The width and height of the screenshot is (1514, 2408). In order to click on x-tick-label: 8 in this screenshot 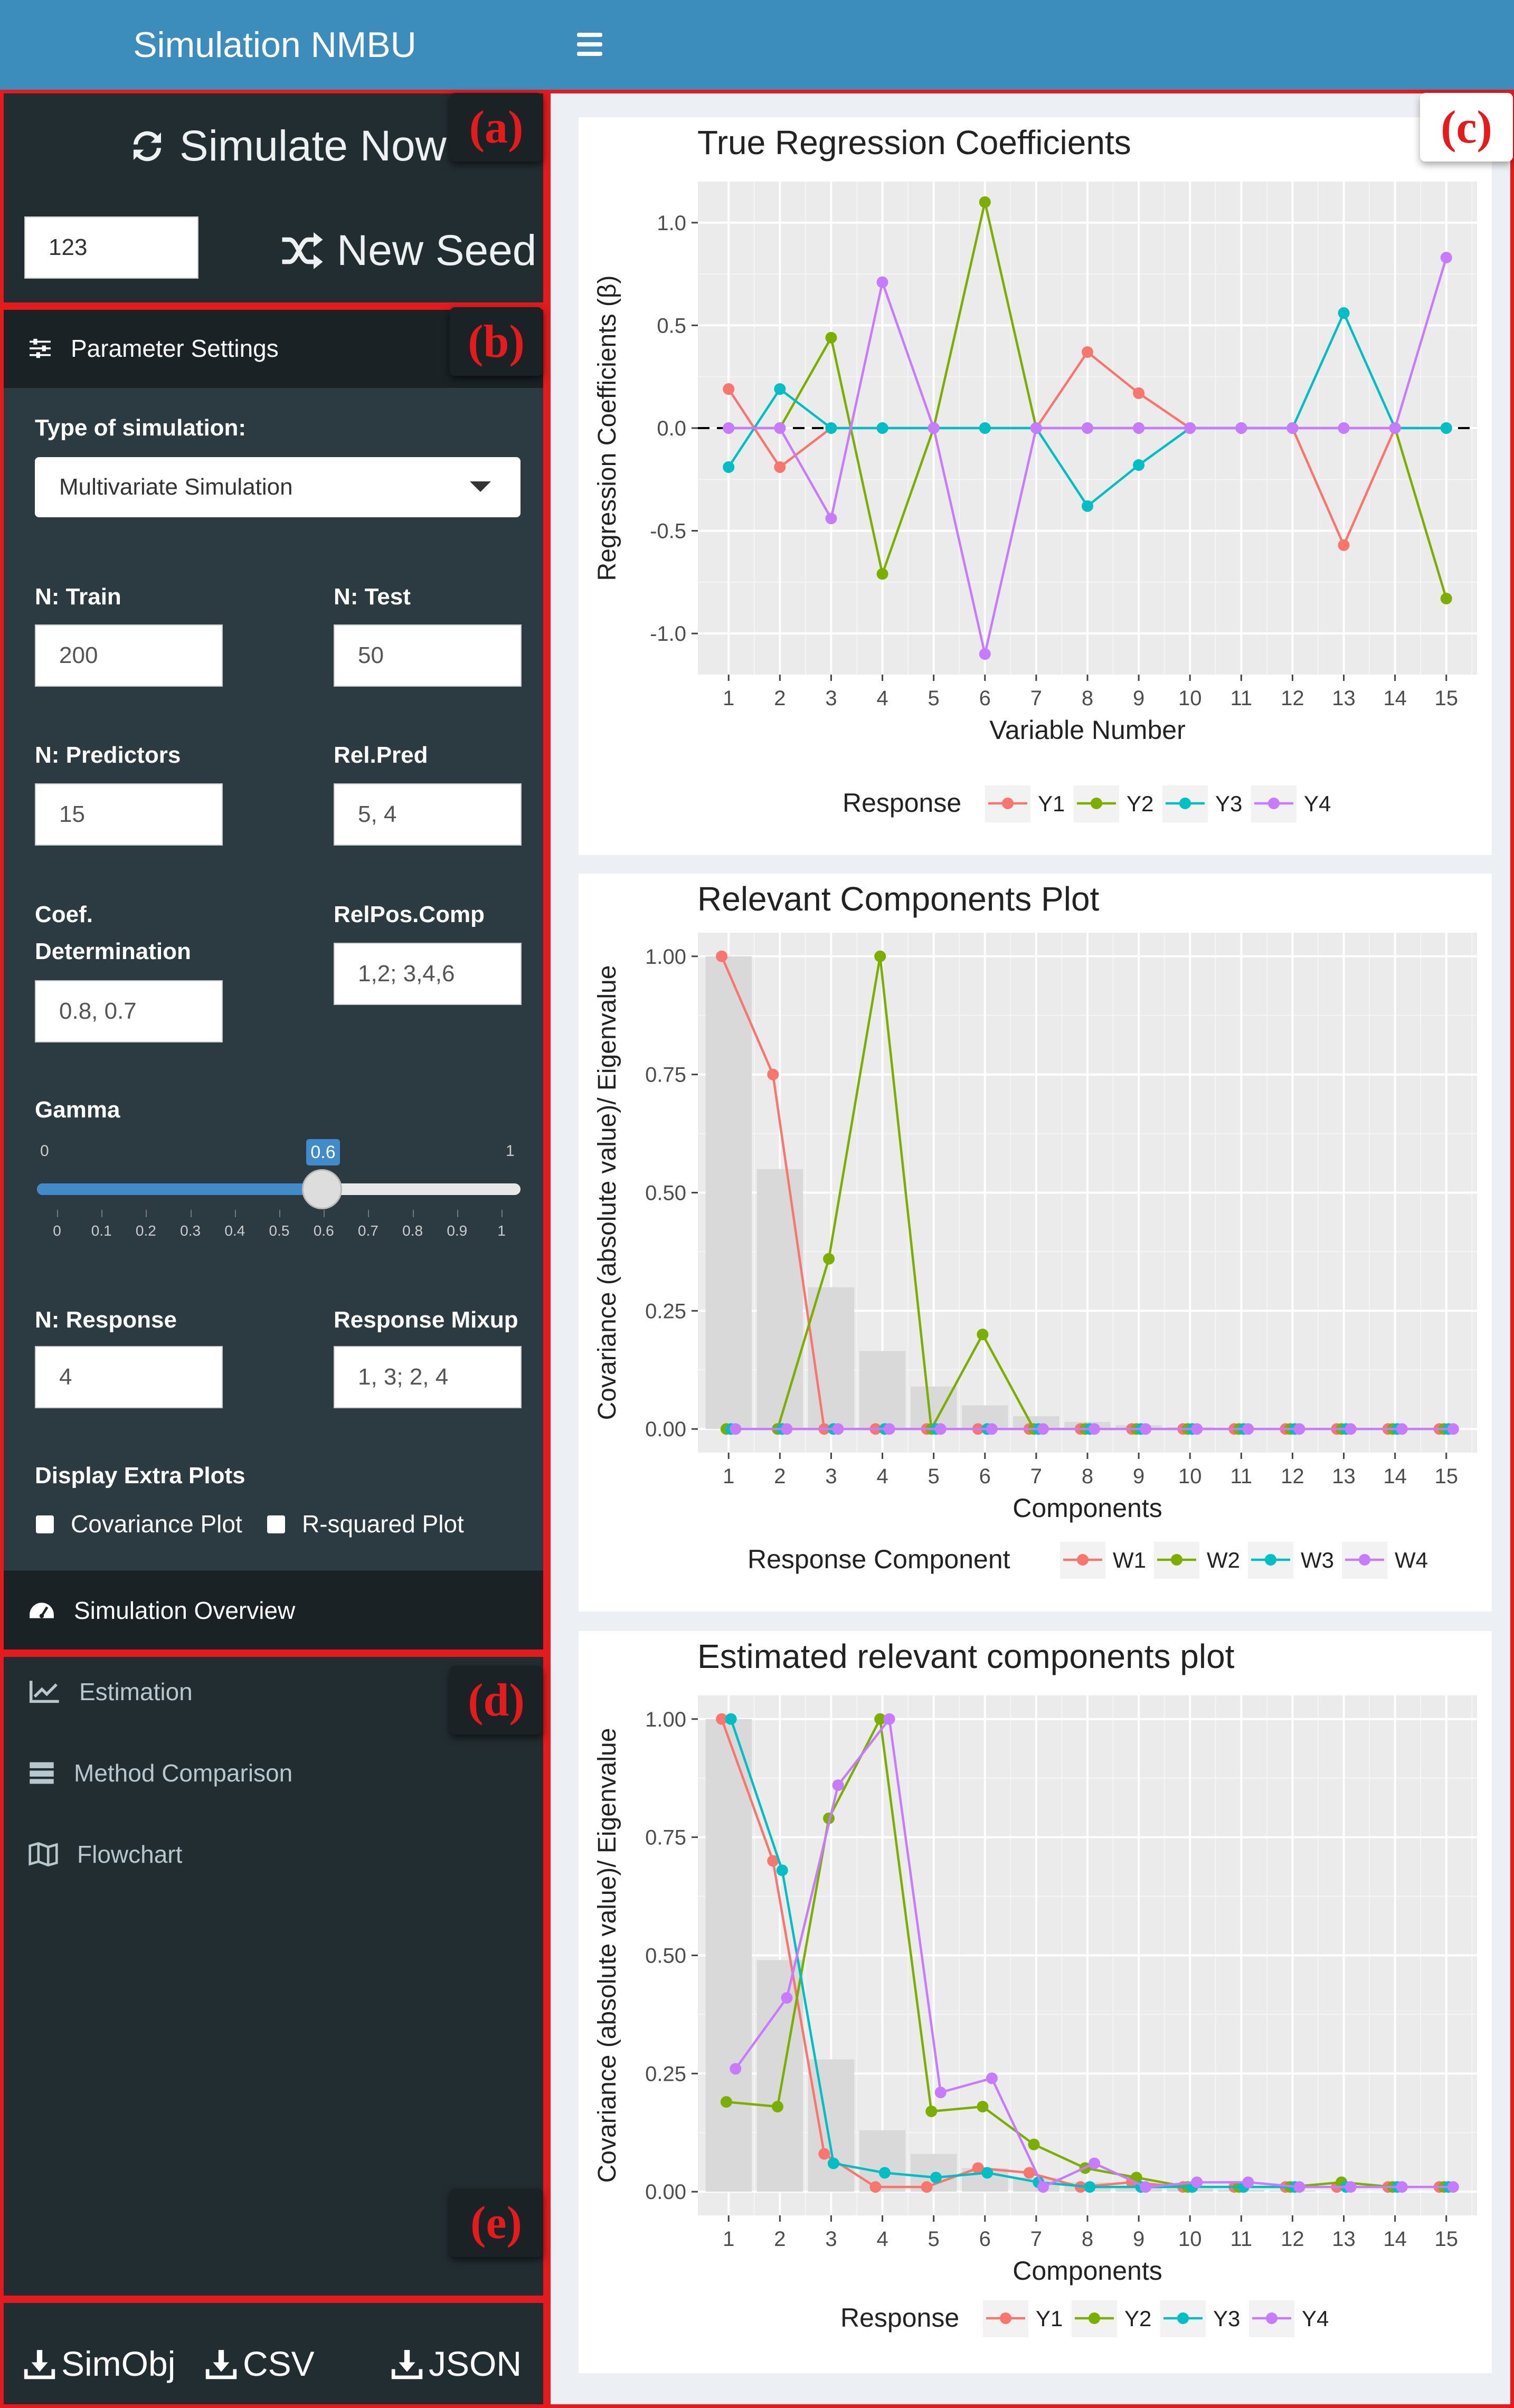, I will do `click(1087, 1476)`.